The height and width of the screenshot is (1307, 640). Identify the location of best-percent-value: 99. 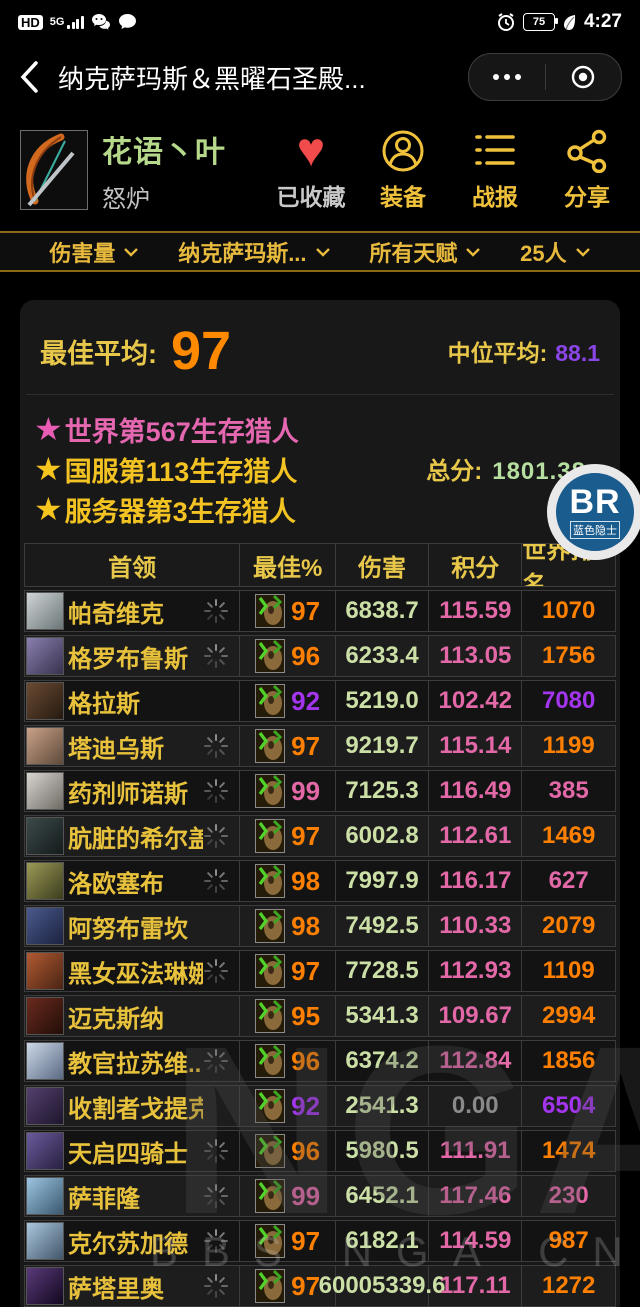
(306, 1195).